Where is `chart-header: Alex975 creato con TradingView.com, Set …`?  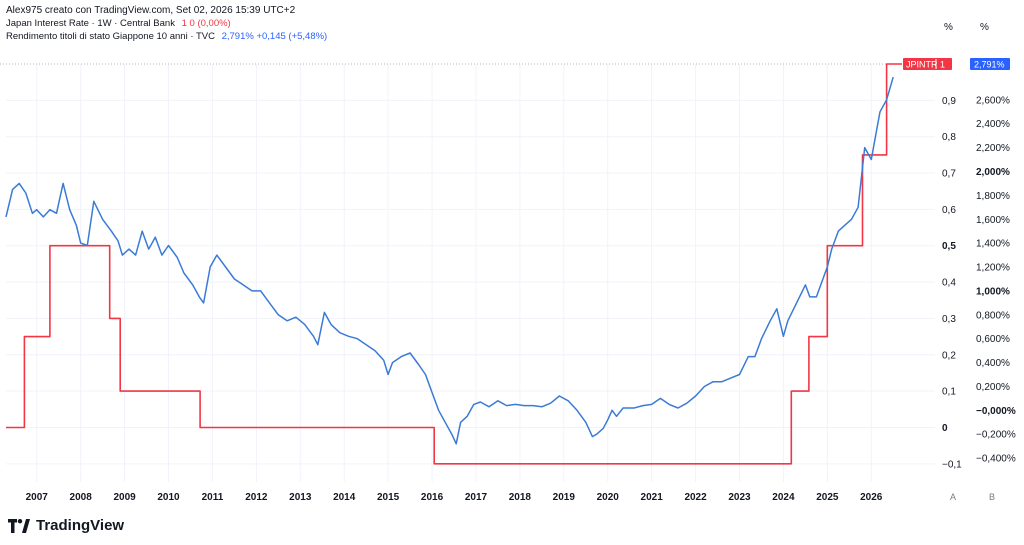
chart-header: Alex975 creato con TradingView.com, Set … is located at coordinates (166, 23).